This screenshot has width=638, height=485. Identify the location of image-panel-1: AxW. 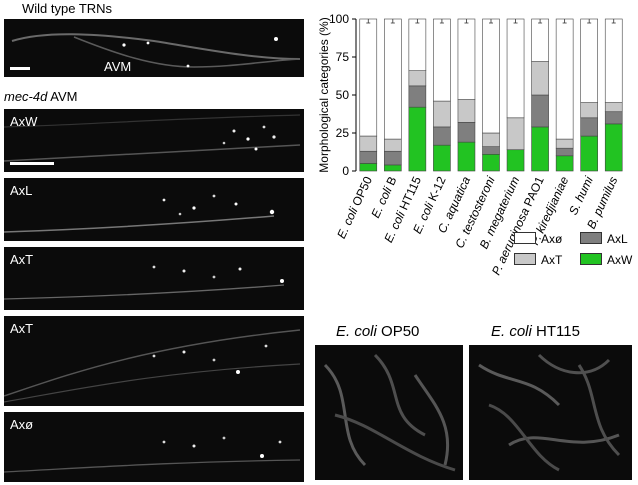
(154, 140).